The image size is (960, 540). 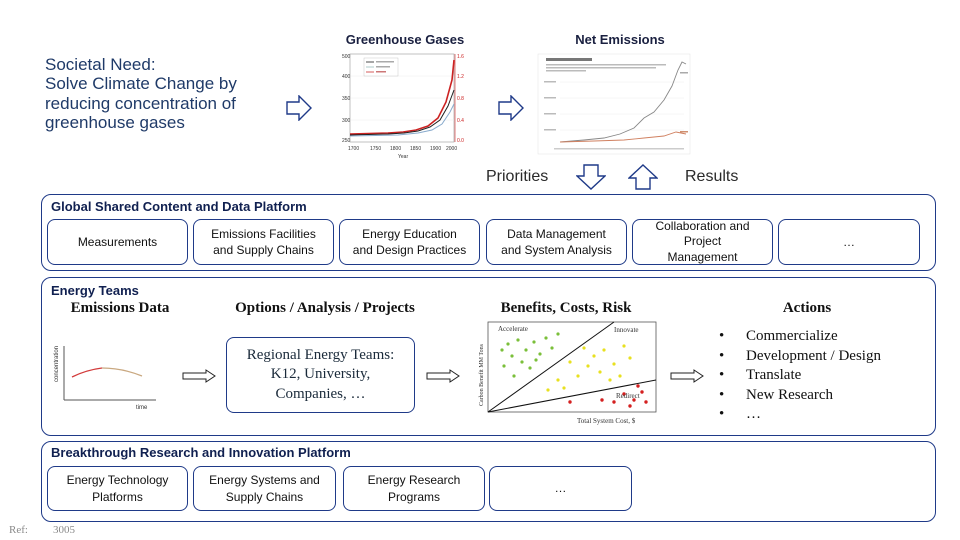 I want to click on item-line: Energy Technology, so click(x=117, y=480).